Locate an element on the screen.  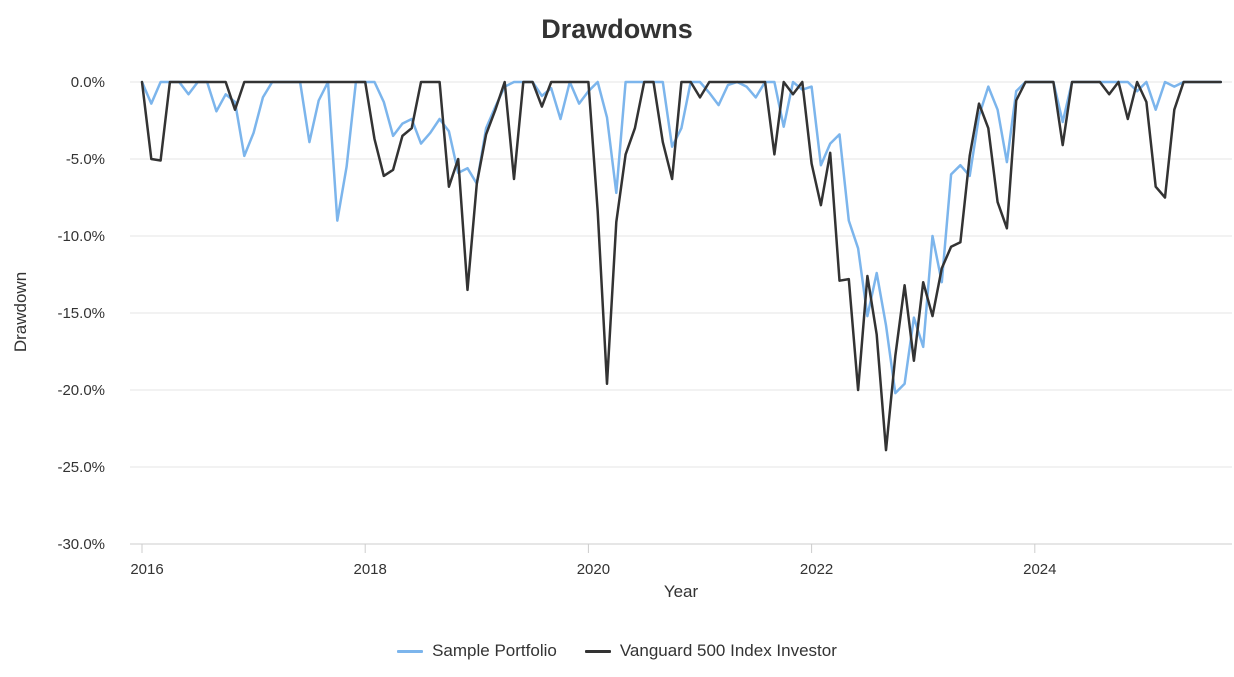
x-tick-label: 2022 is located at coordinates (816, 569).